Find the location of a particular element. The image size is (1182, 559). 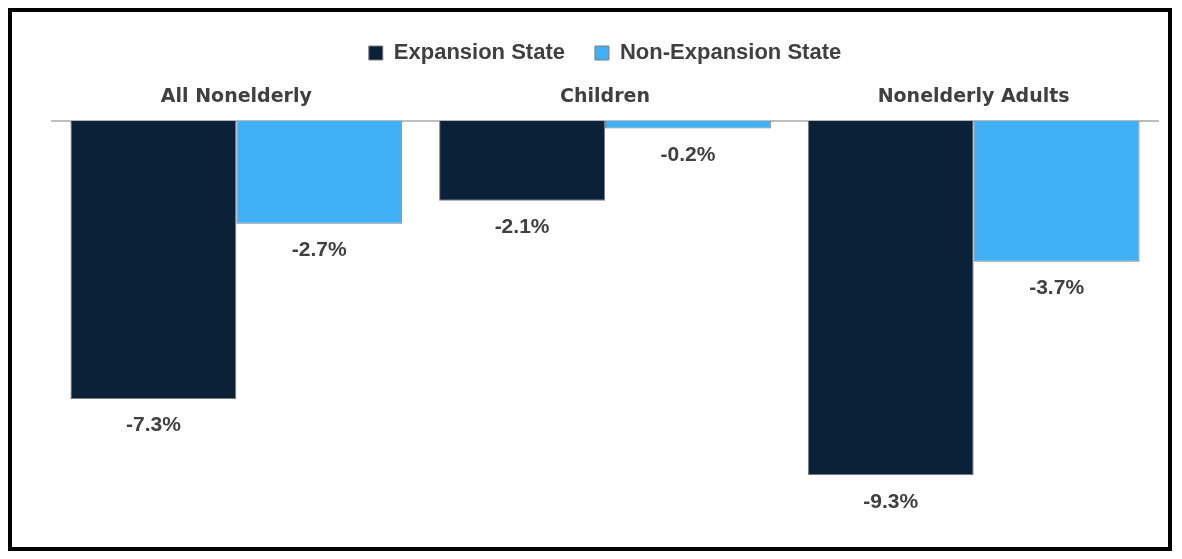

data-label: -7.3% is located at coordinates (153, 424).